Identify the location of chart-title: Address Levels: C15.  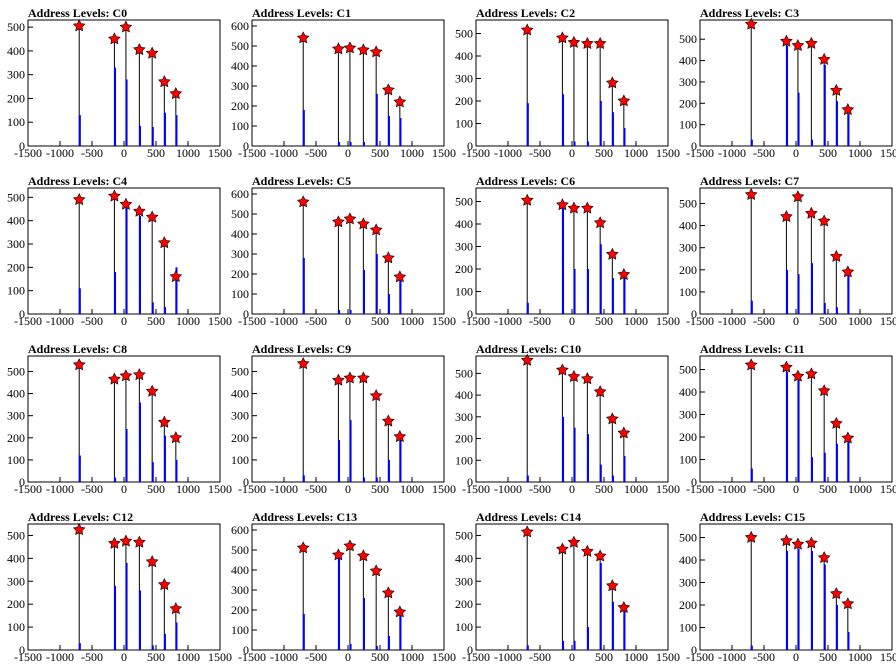
(752, 517).